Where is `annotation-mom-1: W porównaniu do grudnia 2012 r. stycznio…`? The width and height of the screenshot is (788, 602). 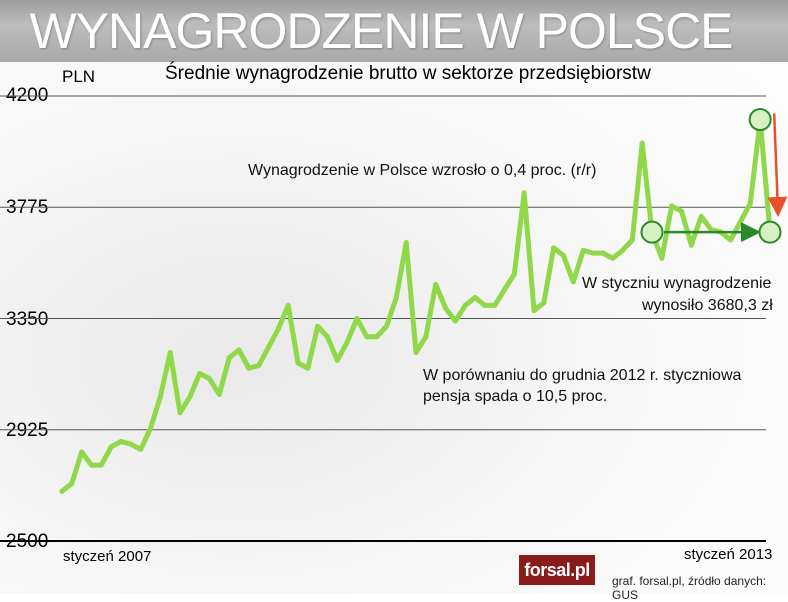
annotation-mom-1: W porównaniu do grudnia 2012 r. stycznio… is located at coordinates (582, 375).